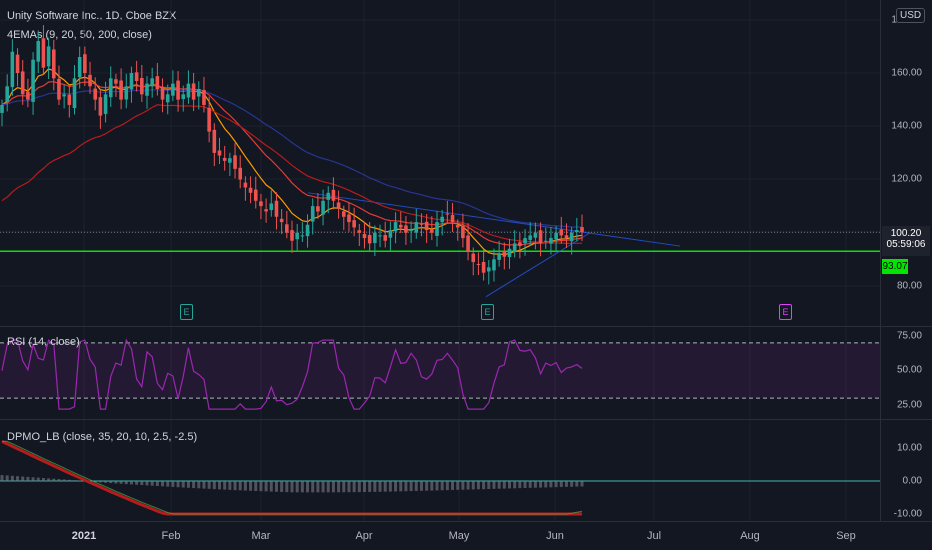 Image resolution: width=932 pixels, height=550 pixels. What do you see at coordinates (466, 521) in the screenshot?
I see `time-axis-separator` at bounding box center [466, 521].